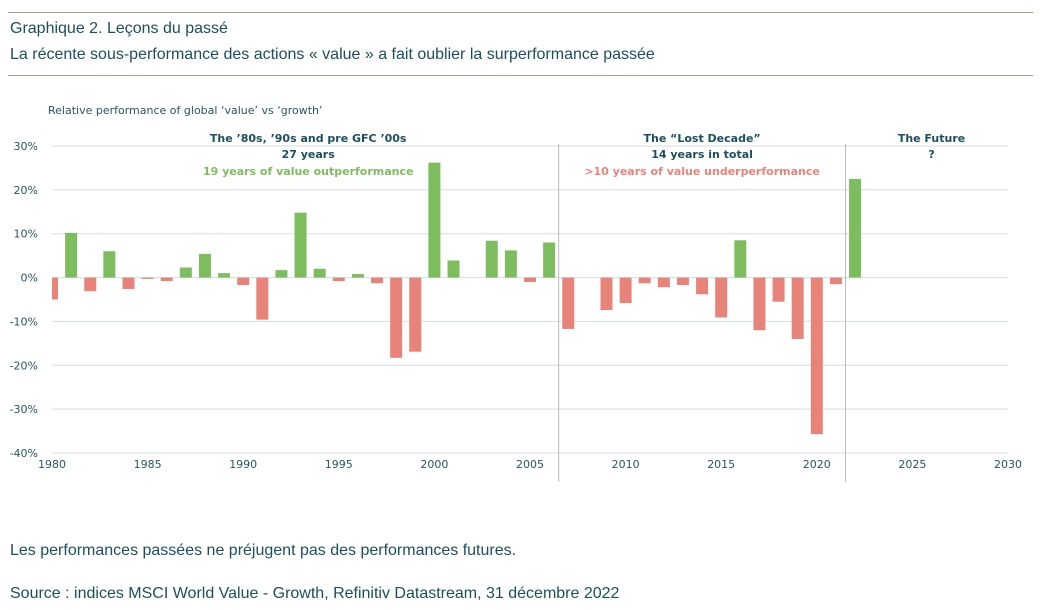  What do you see at coordinates (148, 464) in the screenshot?
I see `x-tick-label: 1985` at bounding box center [148, 464].